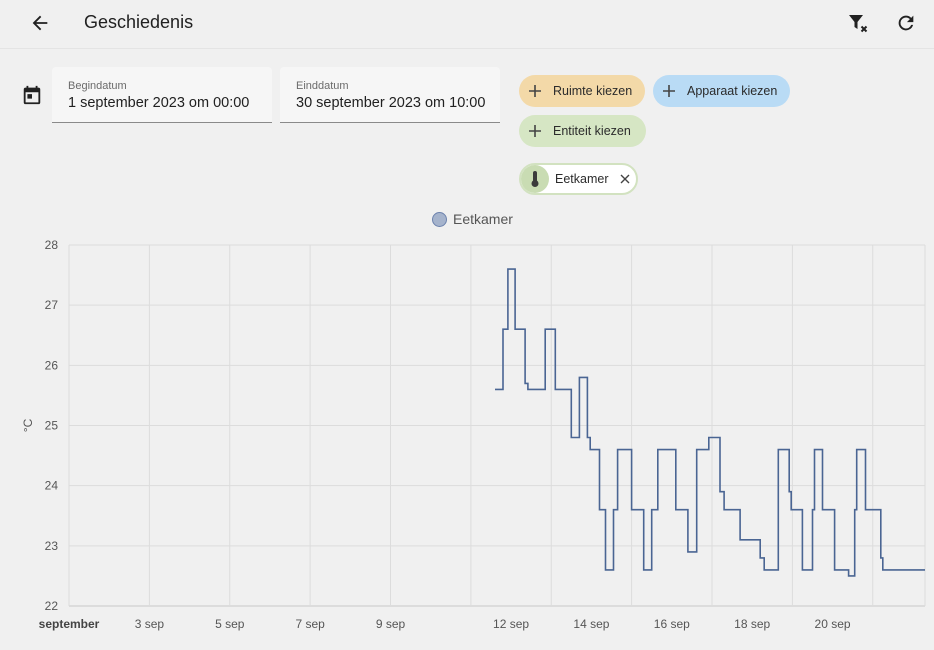  I want to click on clear-filter-button, so click(858, 23).